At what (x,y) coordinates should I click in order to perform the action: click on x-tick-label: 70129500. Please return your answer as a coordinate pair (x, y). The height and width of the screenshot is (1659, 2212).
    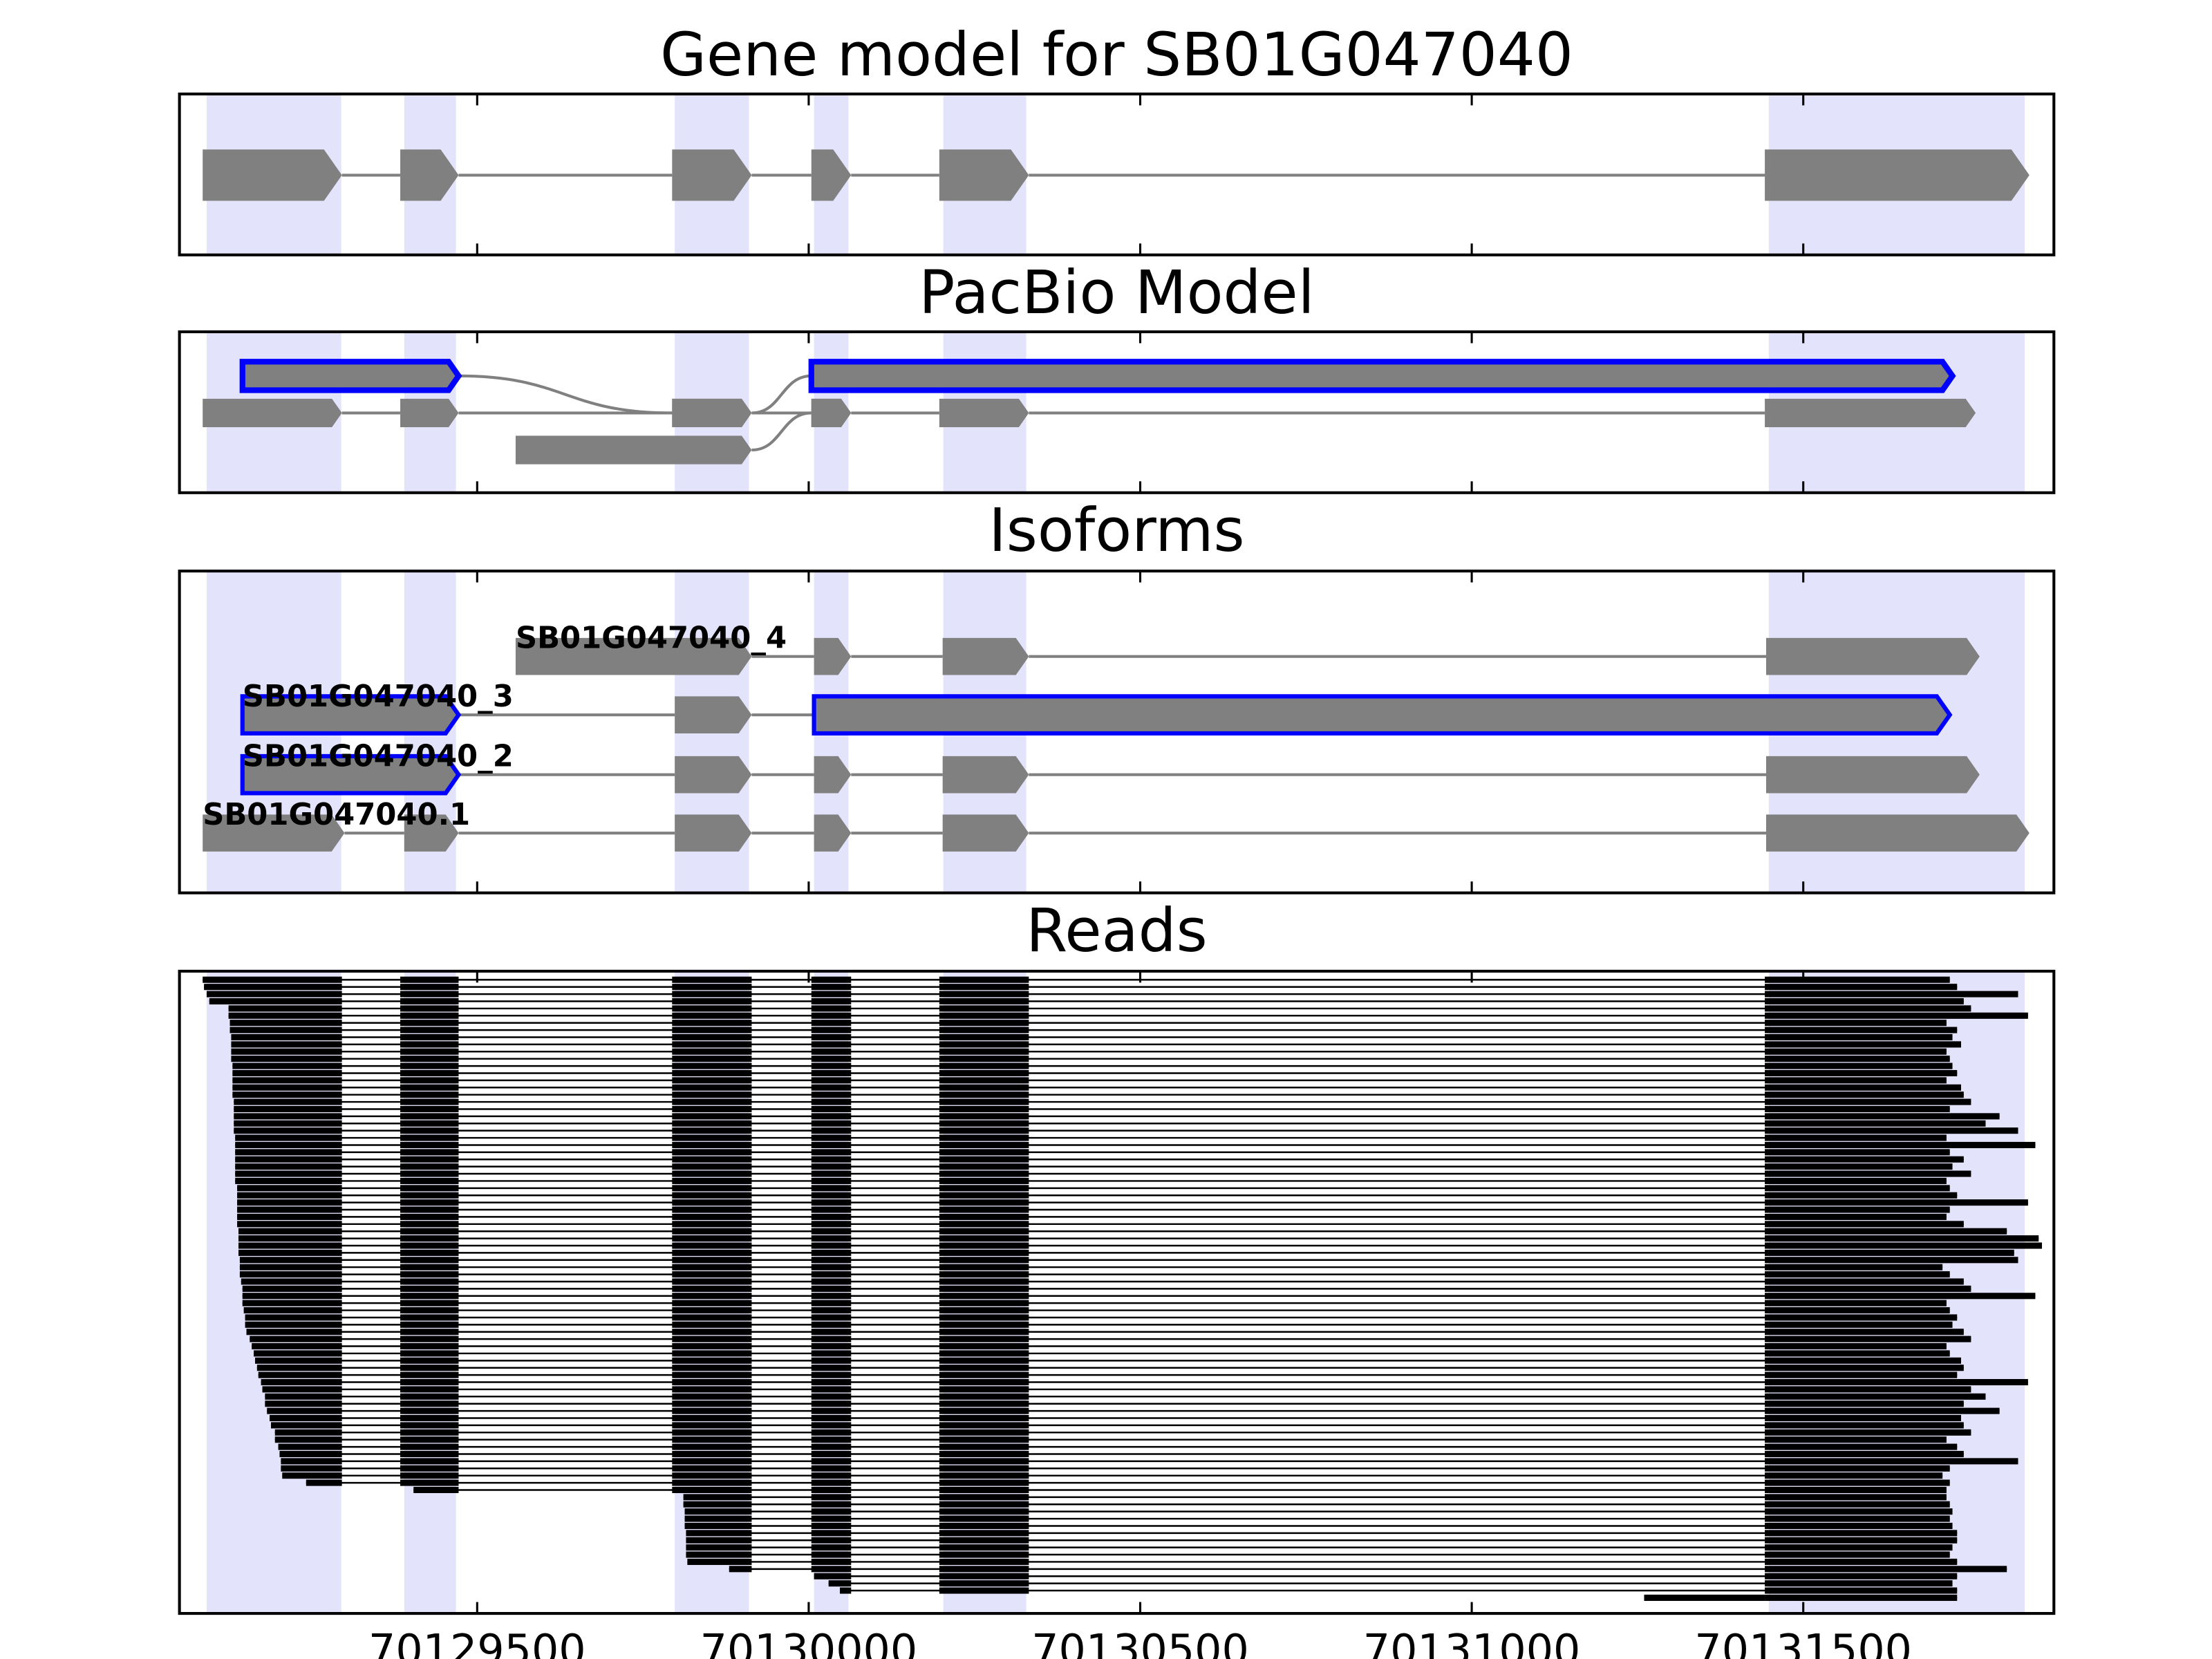
    Looking at the image, I should click on (477, 1642).